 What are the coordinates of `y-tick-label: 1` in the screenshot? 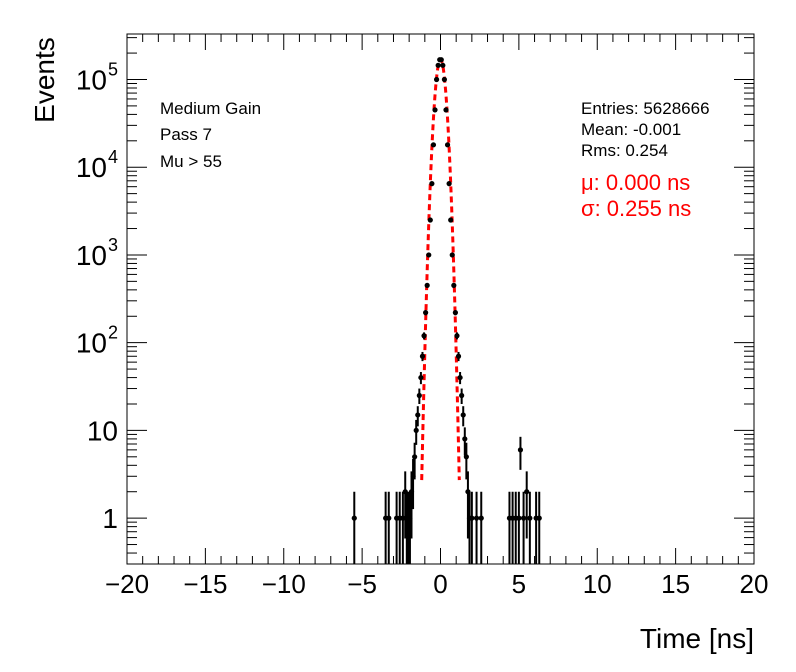 It's located at (110, 518).